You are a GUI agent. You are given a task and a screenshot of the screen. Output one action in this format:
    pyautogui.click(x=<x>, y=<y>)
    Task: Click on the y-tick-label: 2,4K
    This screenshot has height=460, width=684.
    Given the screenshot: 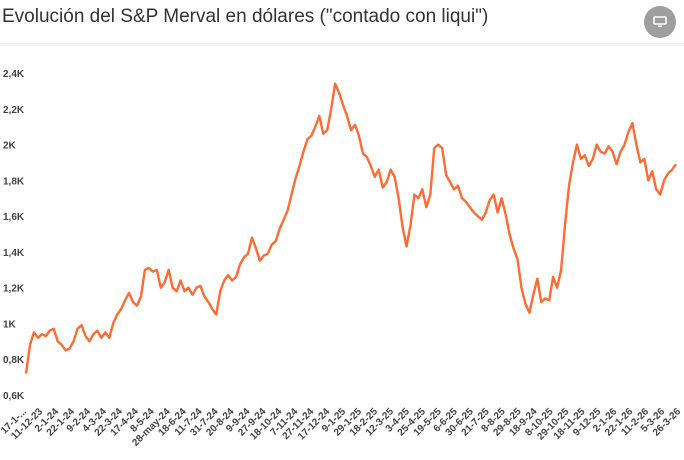 What is the action you would take?
    pyautogui.click(x=14, y=74)
    